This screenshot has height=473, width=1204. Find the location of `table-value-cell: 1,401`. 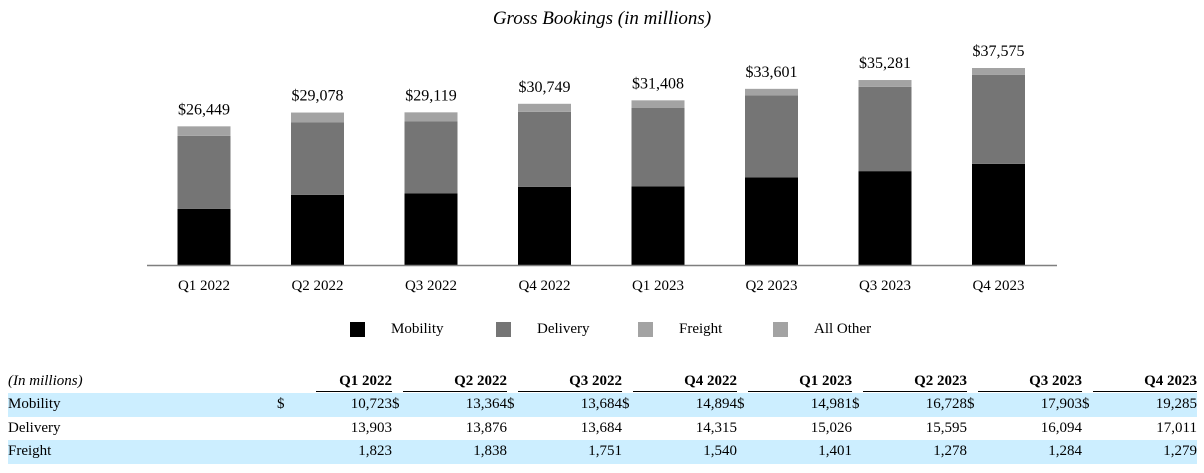

table-value-cell: 1,401 is located at coordinates (835, 451).